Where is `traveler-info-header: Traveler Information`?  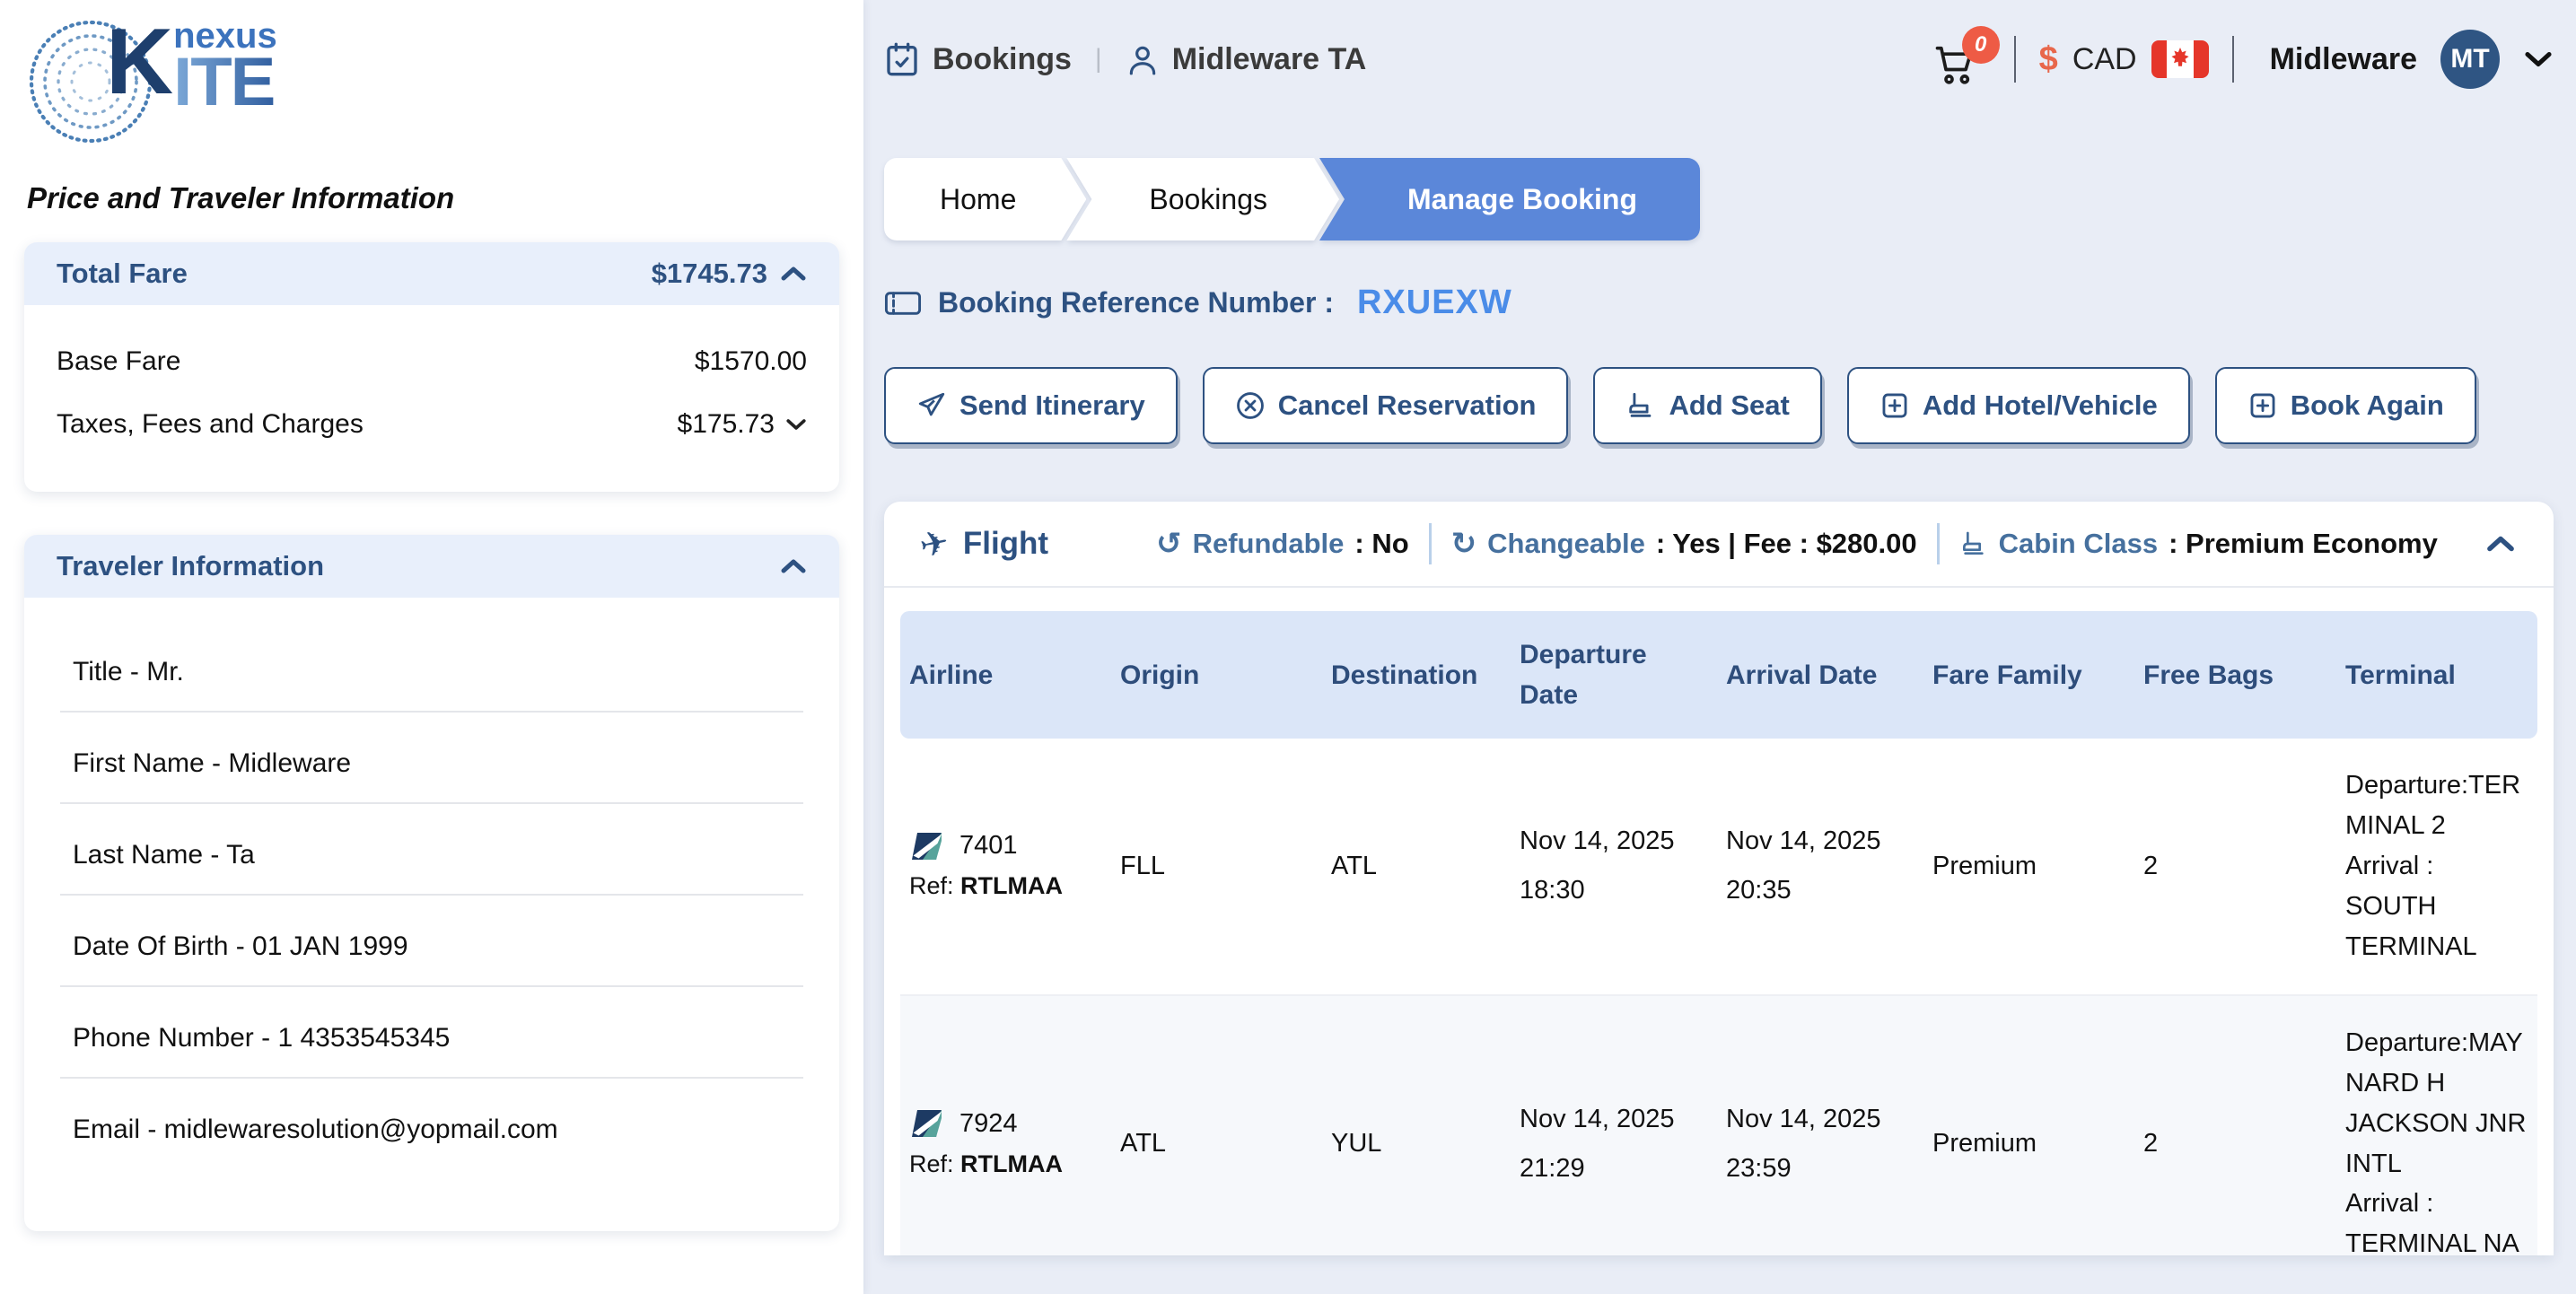 traveler-info-header: Traveler Information is located at coordinates (431, 566).